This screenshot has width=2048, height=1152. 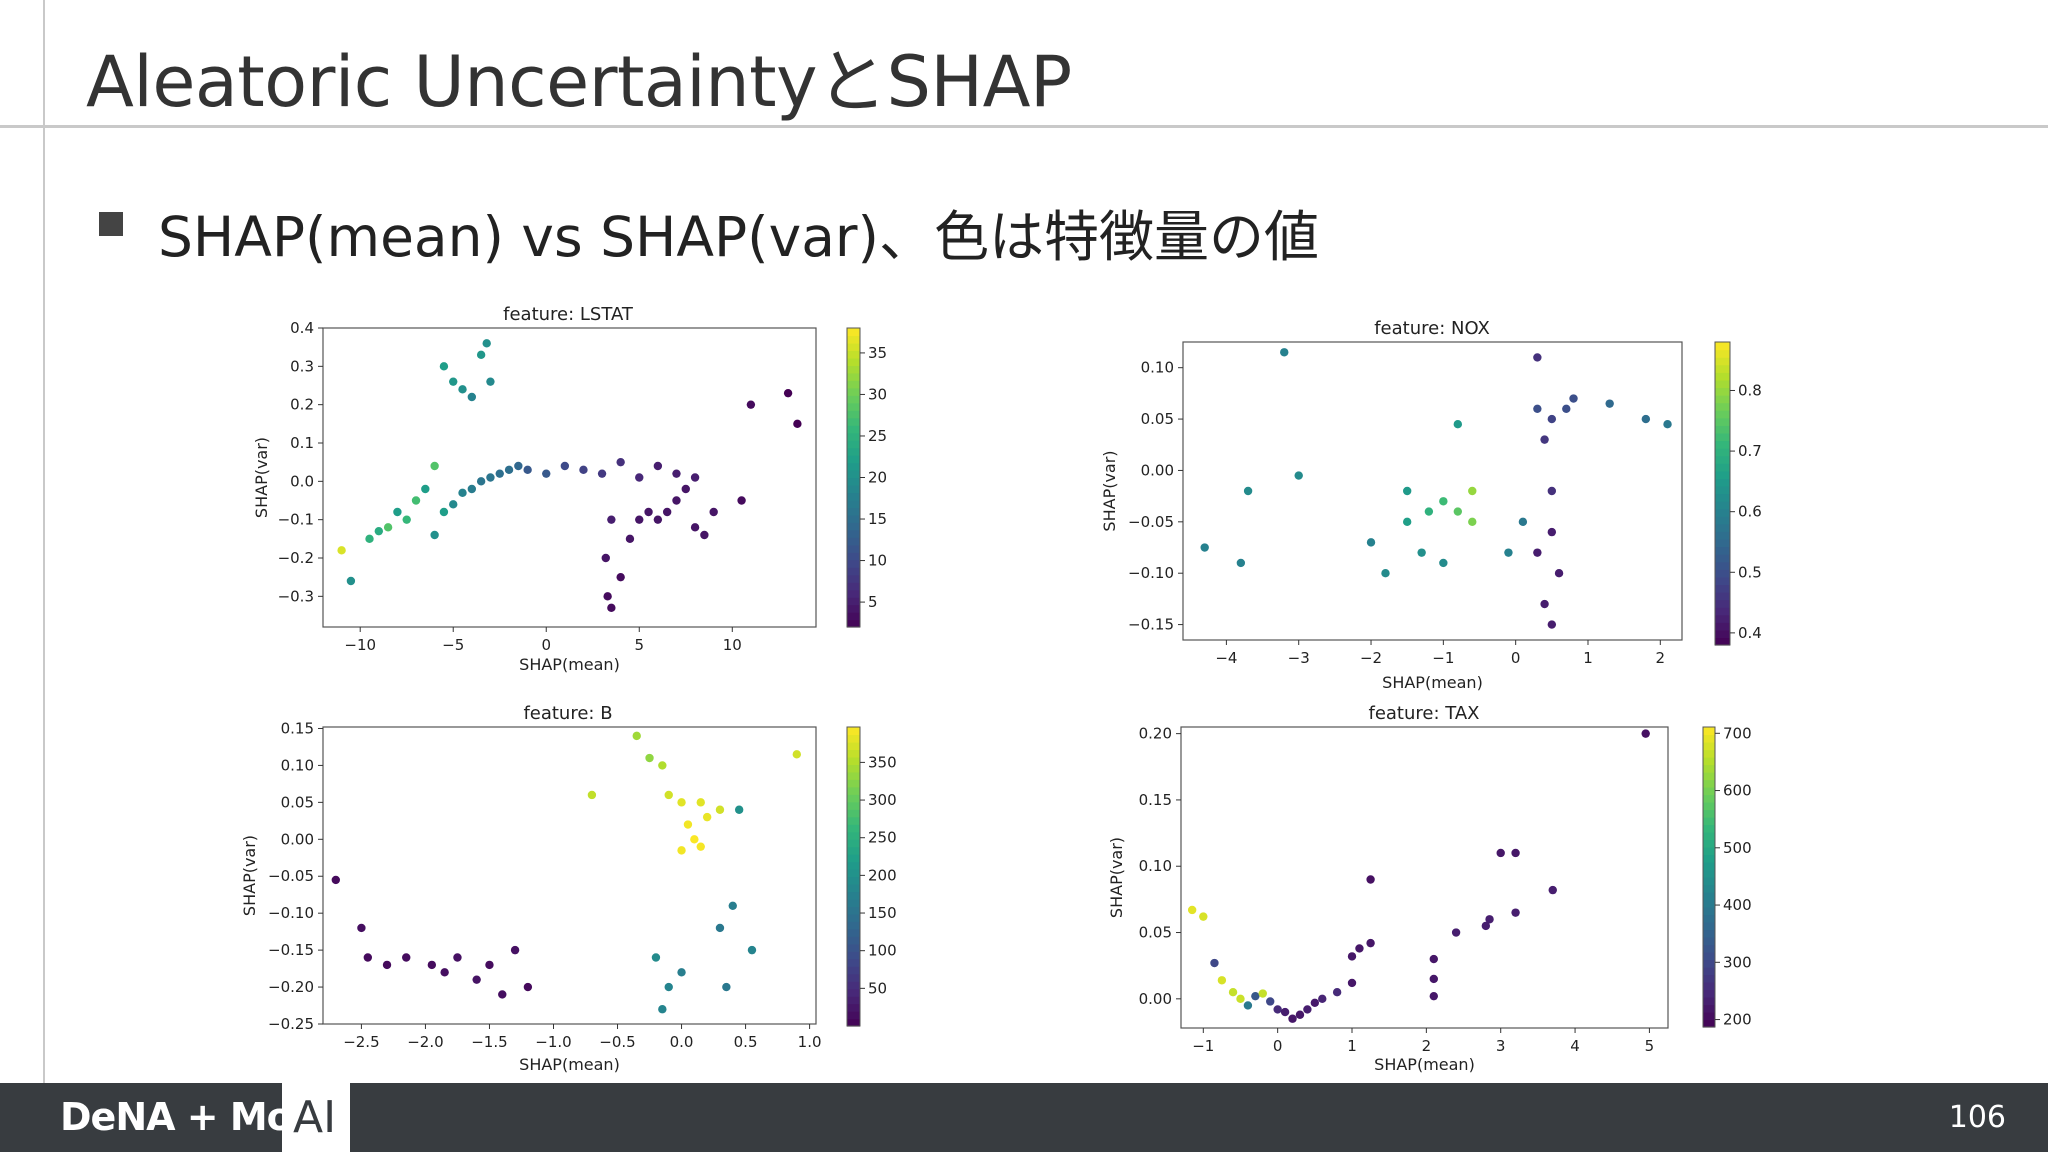 What do you see at coordinates (302, 366) in the screenshot?
I see `y-tick-label: 0.3` at bounding box center [302, 366].